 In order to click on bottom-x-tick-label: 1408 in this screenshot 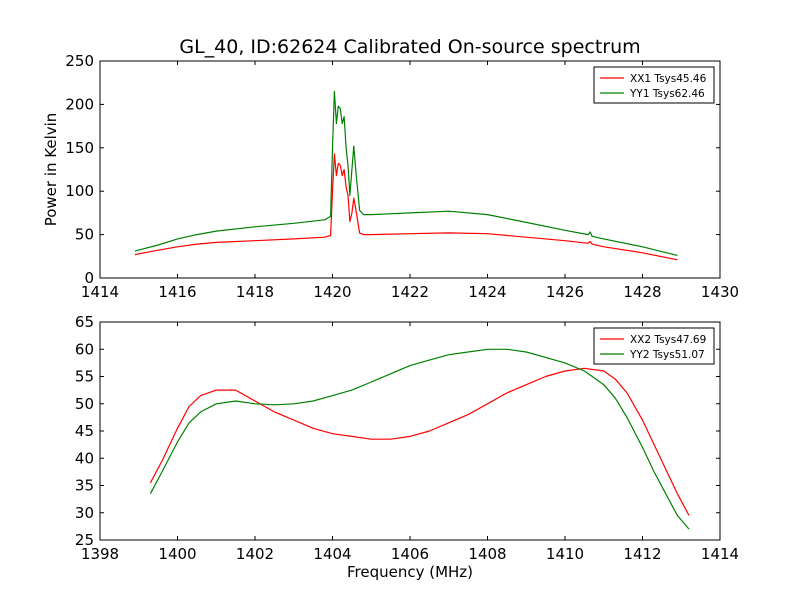, I will do `click(487, 554)`.